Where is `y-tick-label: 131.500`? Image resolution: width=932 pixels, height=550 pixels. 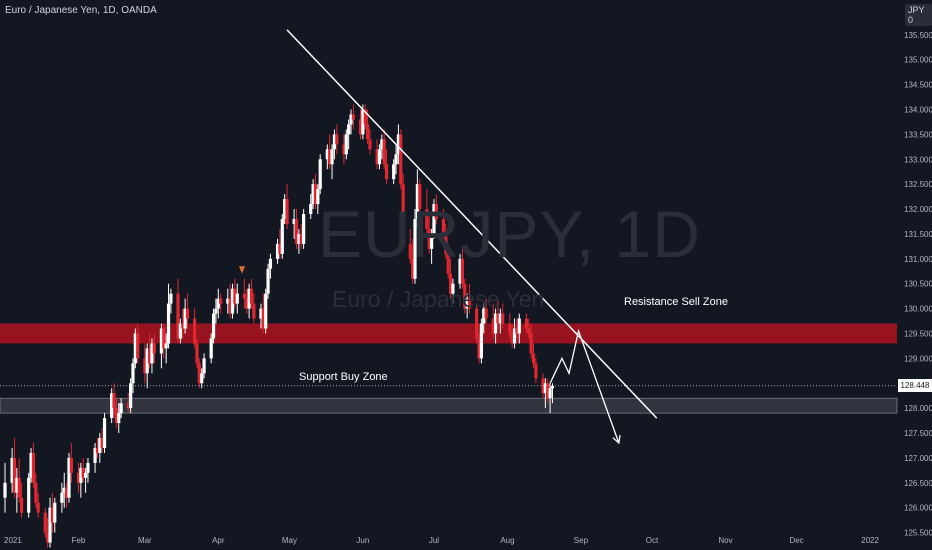 y-tick-label: 131.500 is located at coordinates (918, 234).